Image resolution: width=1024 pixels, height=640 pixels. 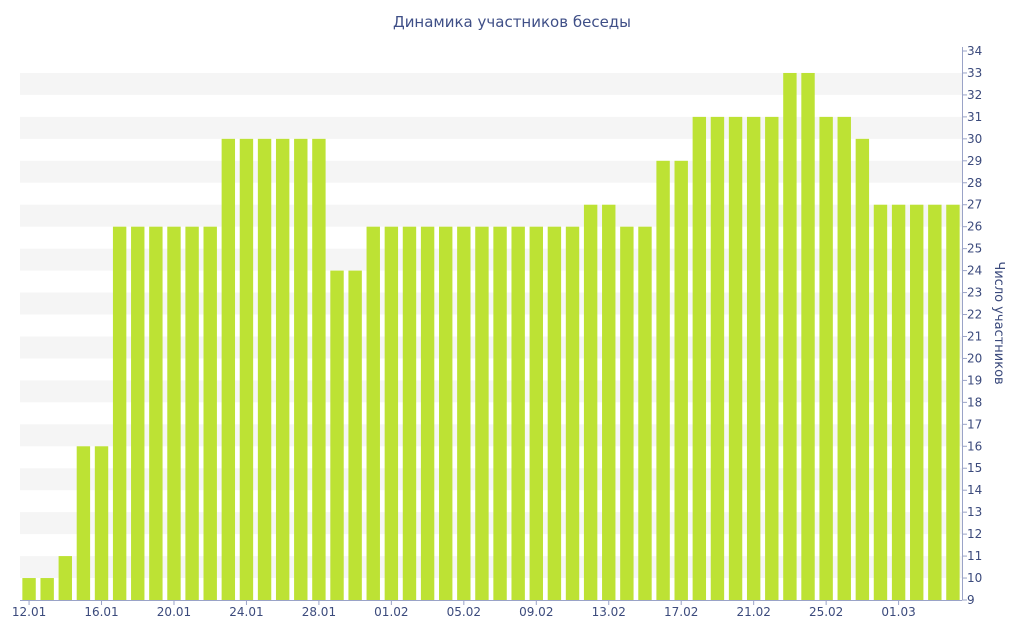 What do you see at coordinates (971, 600) in the screenshot?
I see `y-tick-label: 9` at bounding box center [971, 600].